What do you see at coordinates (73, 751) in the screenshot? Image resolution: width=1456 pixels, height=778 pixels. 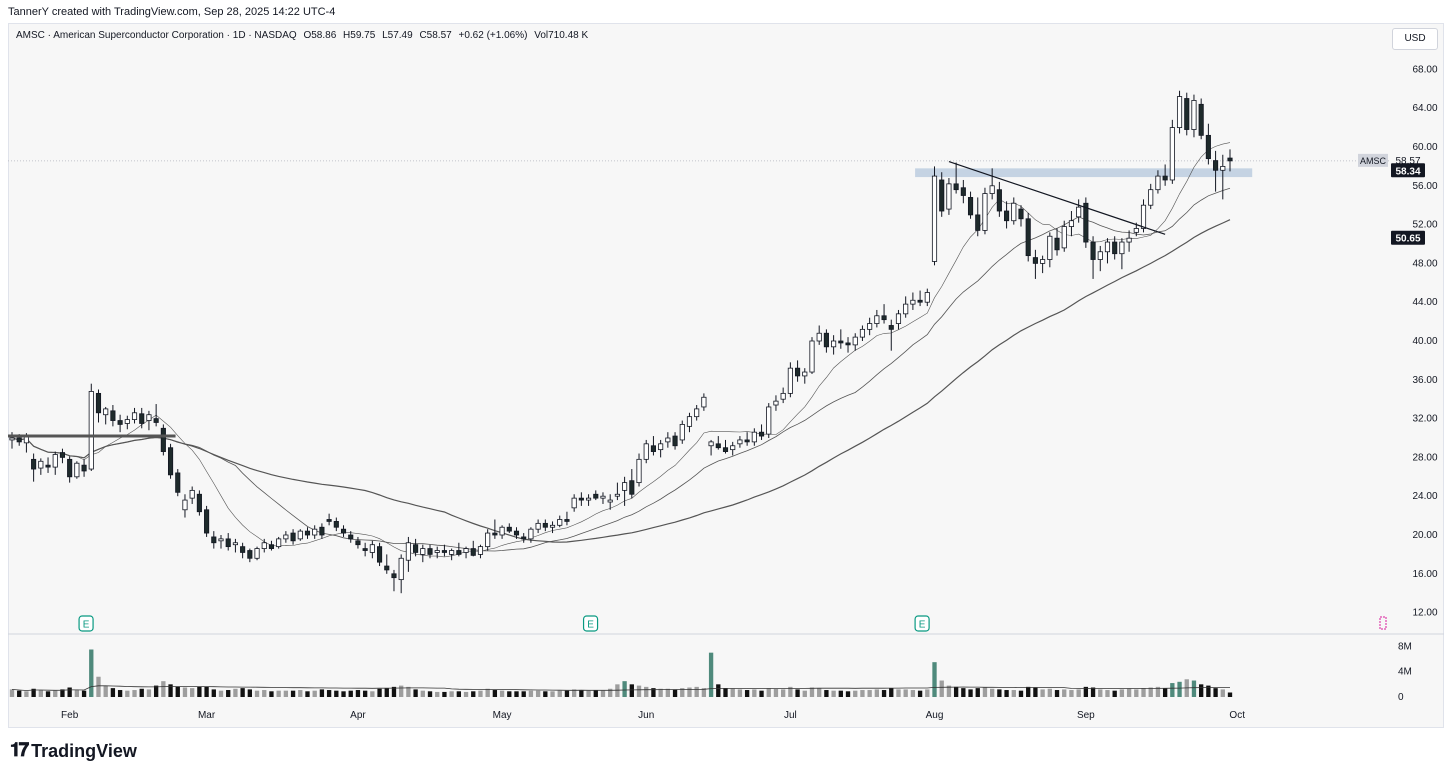 I see `tradingview-logo: 𝟏𝟕 TradingView` at bounding box center [73, 751].